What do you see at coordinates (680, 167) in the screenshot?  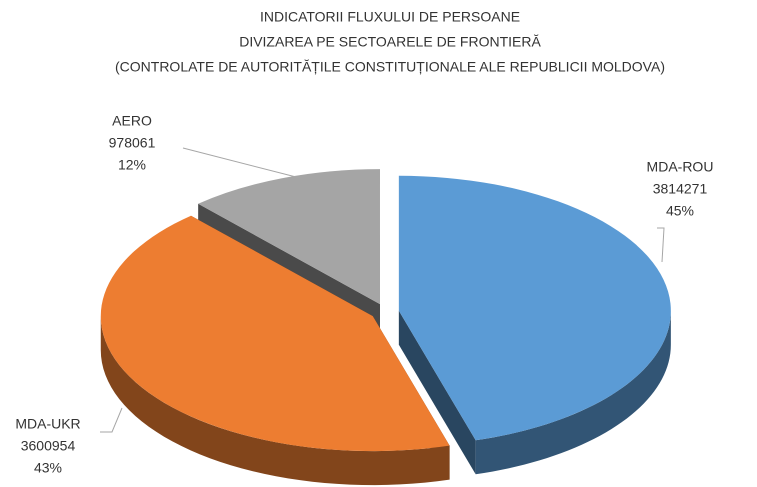 I see `label-name: MDA-ROU` at bounding box center [680, 167].